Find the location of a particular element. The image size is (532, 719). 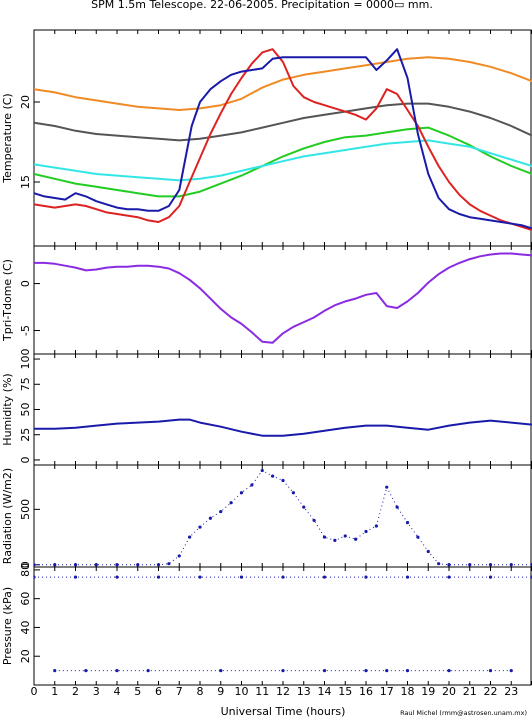

x-tick-label: 4 is located at coordinates (117, 691).